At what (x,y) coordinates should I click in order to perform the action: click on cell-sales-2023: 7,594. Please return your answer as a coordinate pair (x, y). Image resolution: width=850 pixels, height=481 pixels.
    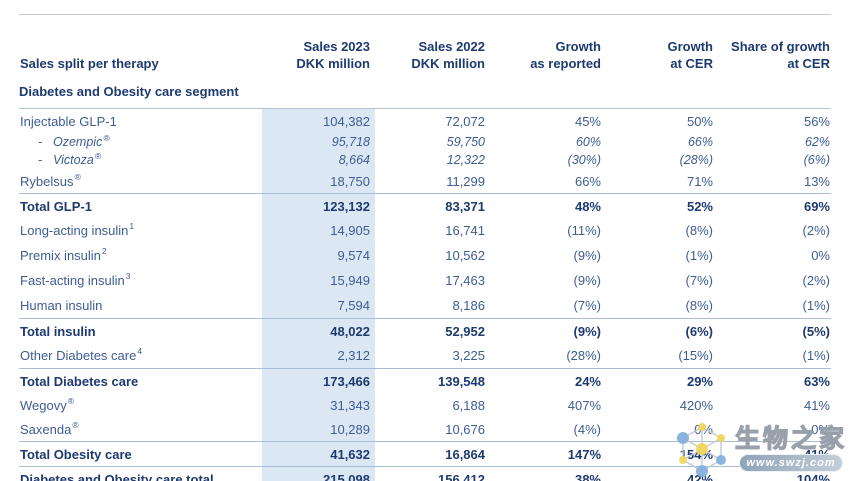
    Looking at the image, I should click on (318, 305).